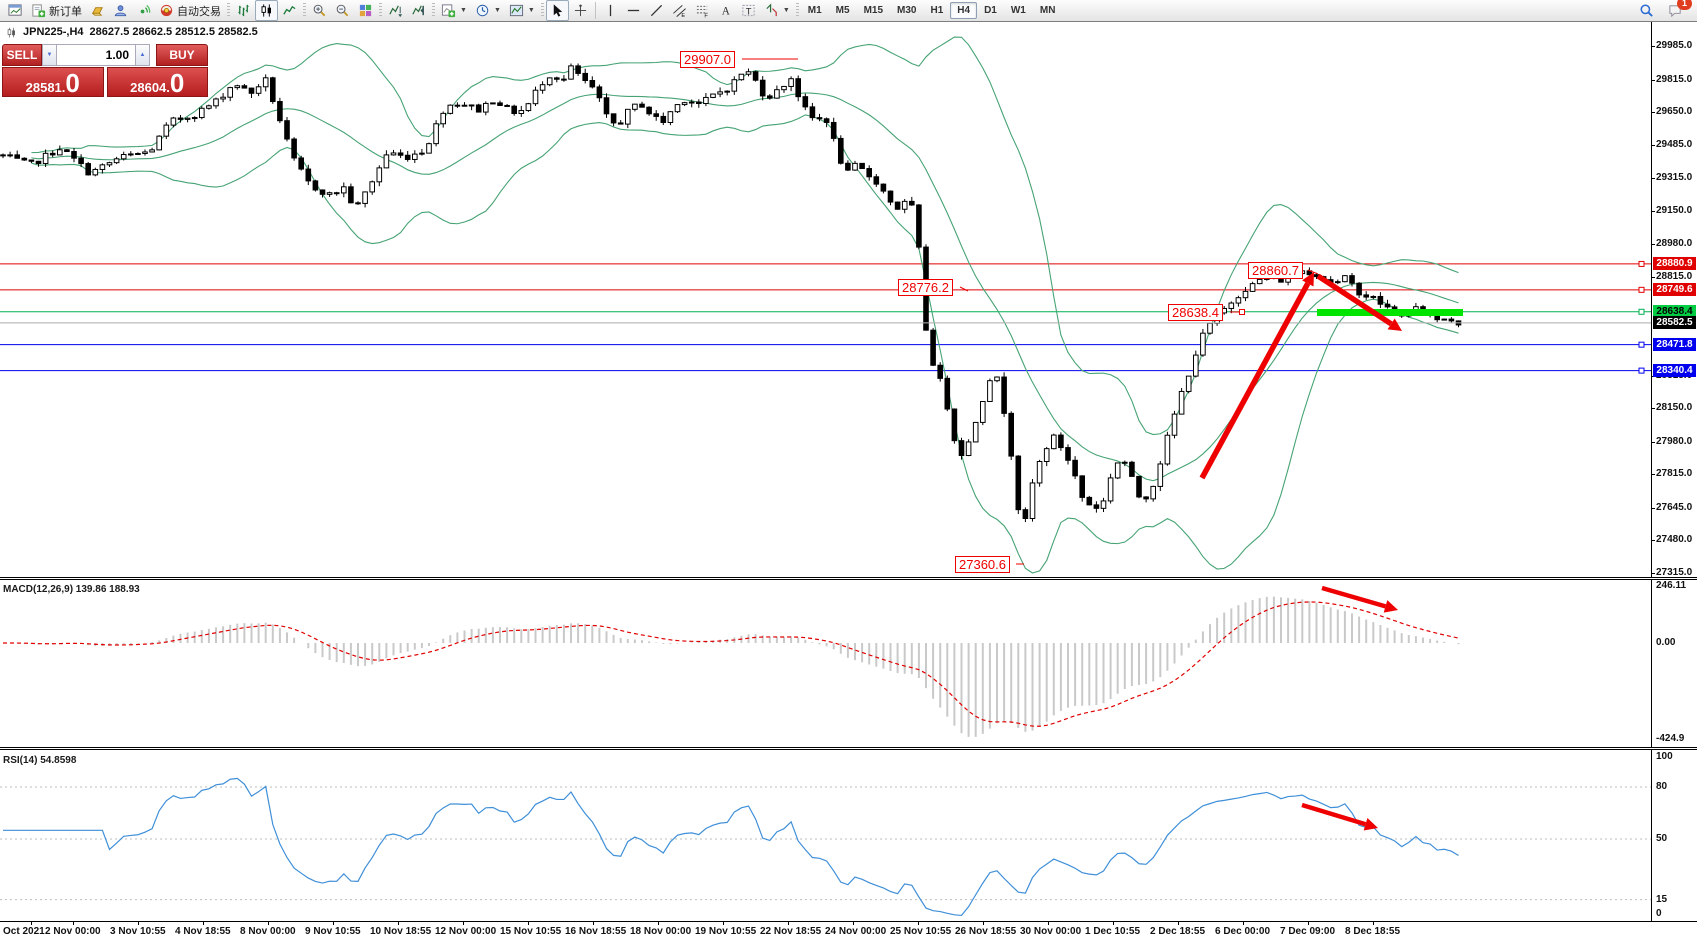  What do you see at coordinates (157, 82) in the screenshot?
I see `buy-price: 28604. 0` at bounding box center [157, 82].